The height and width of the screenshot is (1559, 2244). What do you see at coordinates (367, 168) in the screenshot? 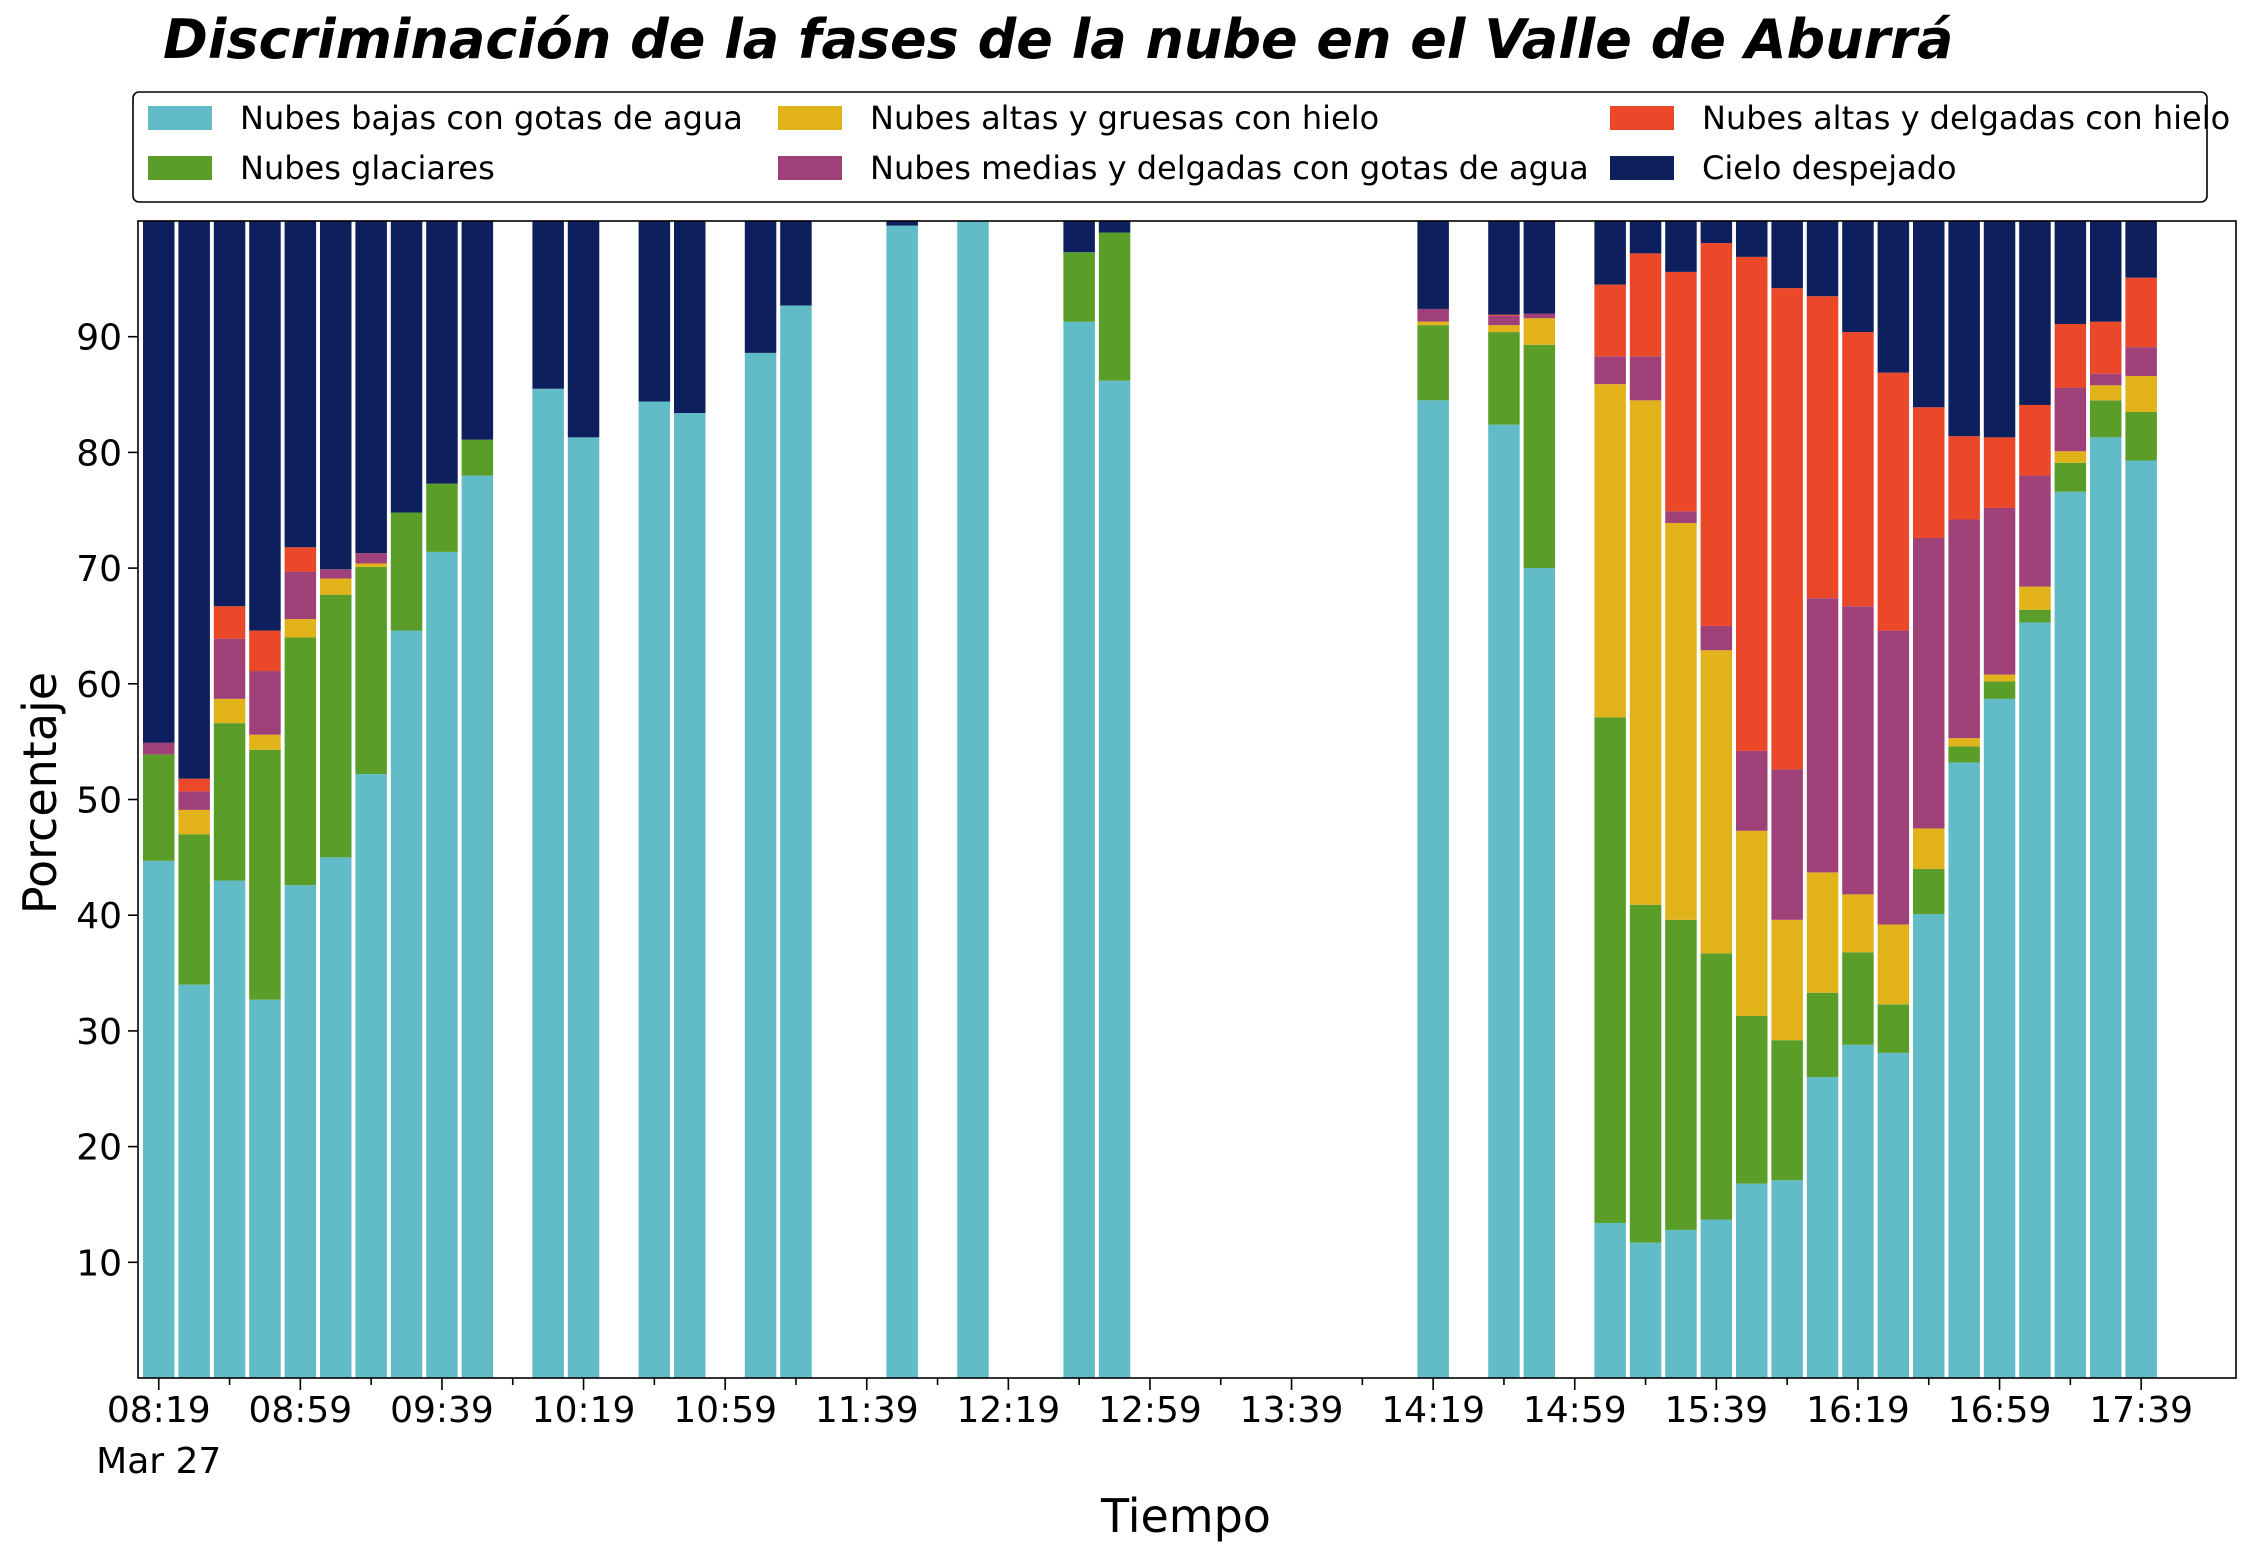
I see `legend-label: Nubes glaciares` at bounding box center [367, 168].